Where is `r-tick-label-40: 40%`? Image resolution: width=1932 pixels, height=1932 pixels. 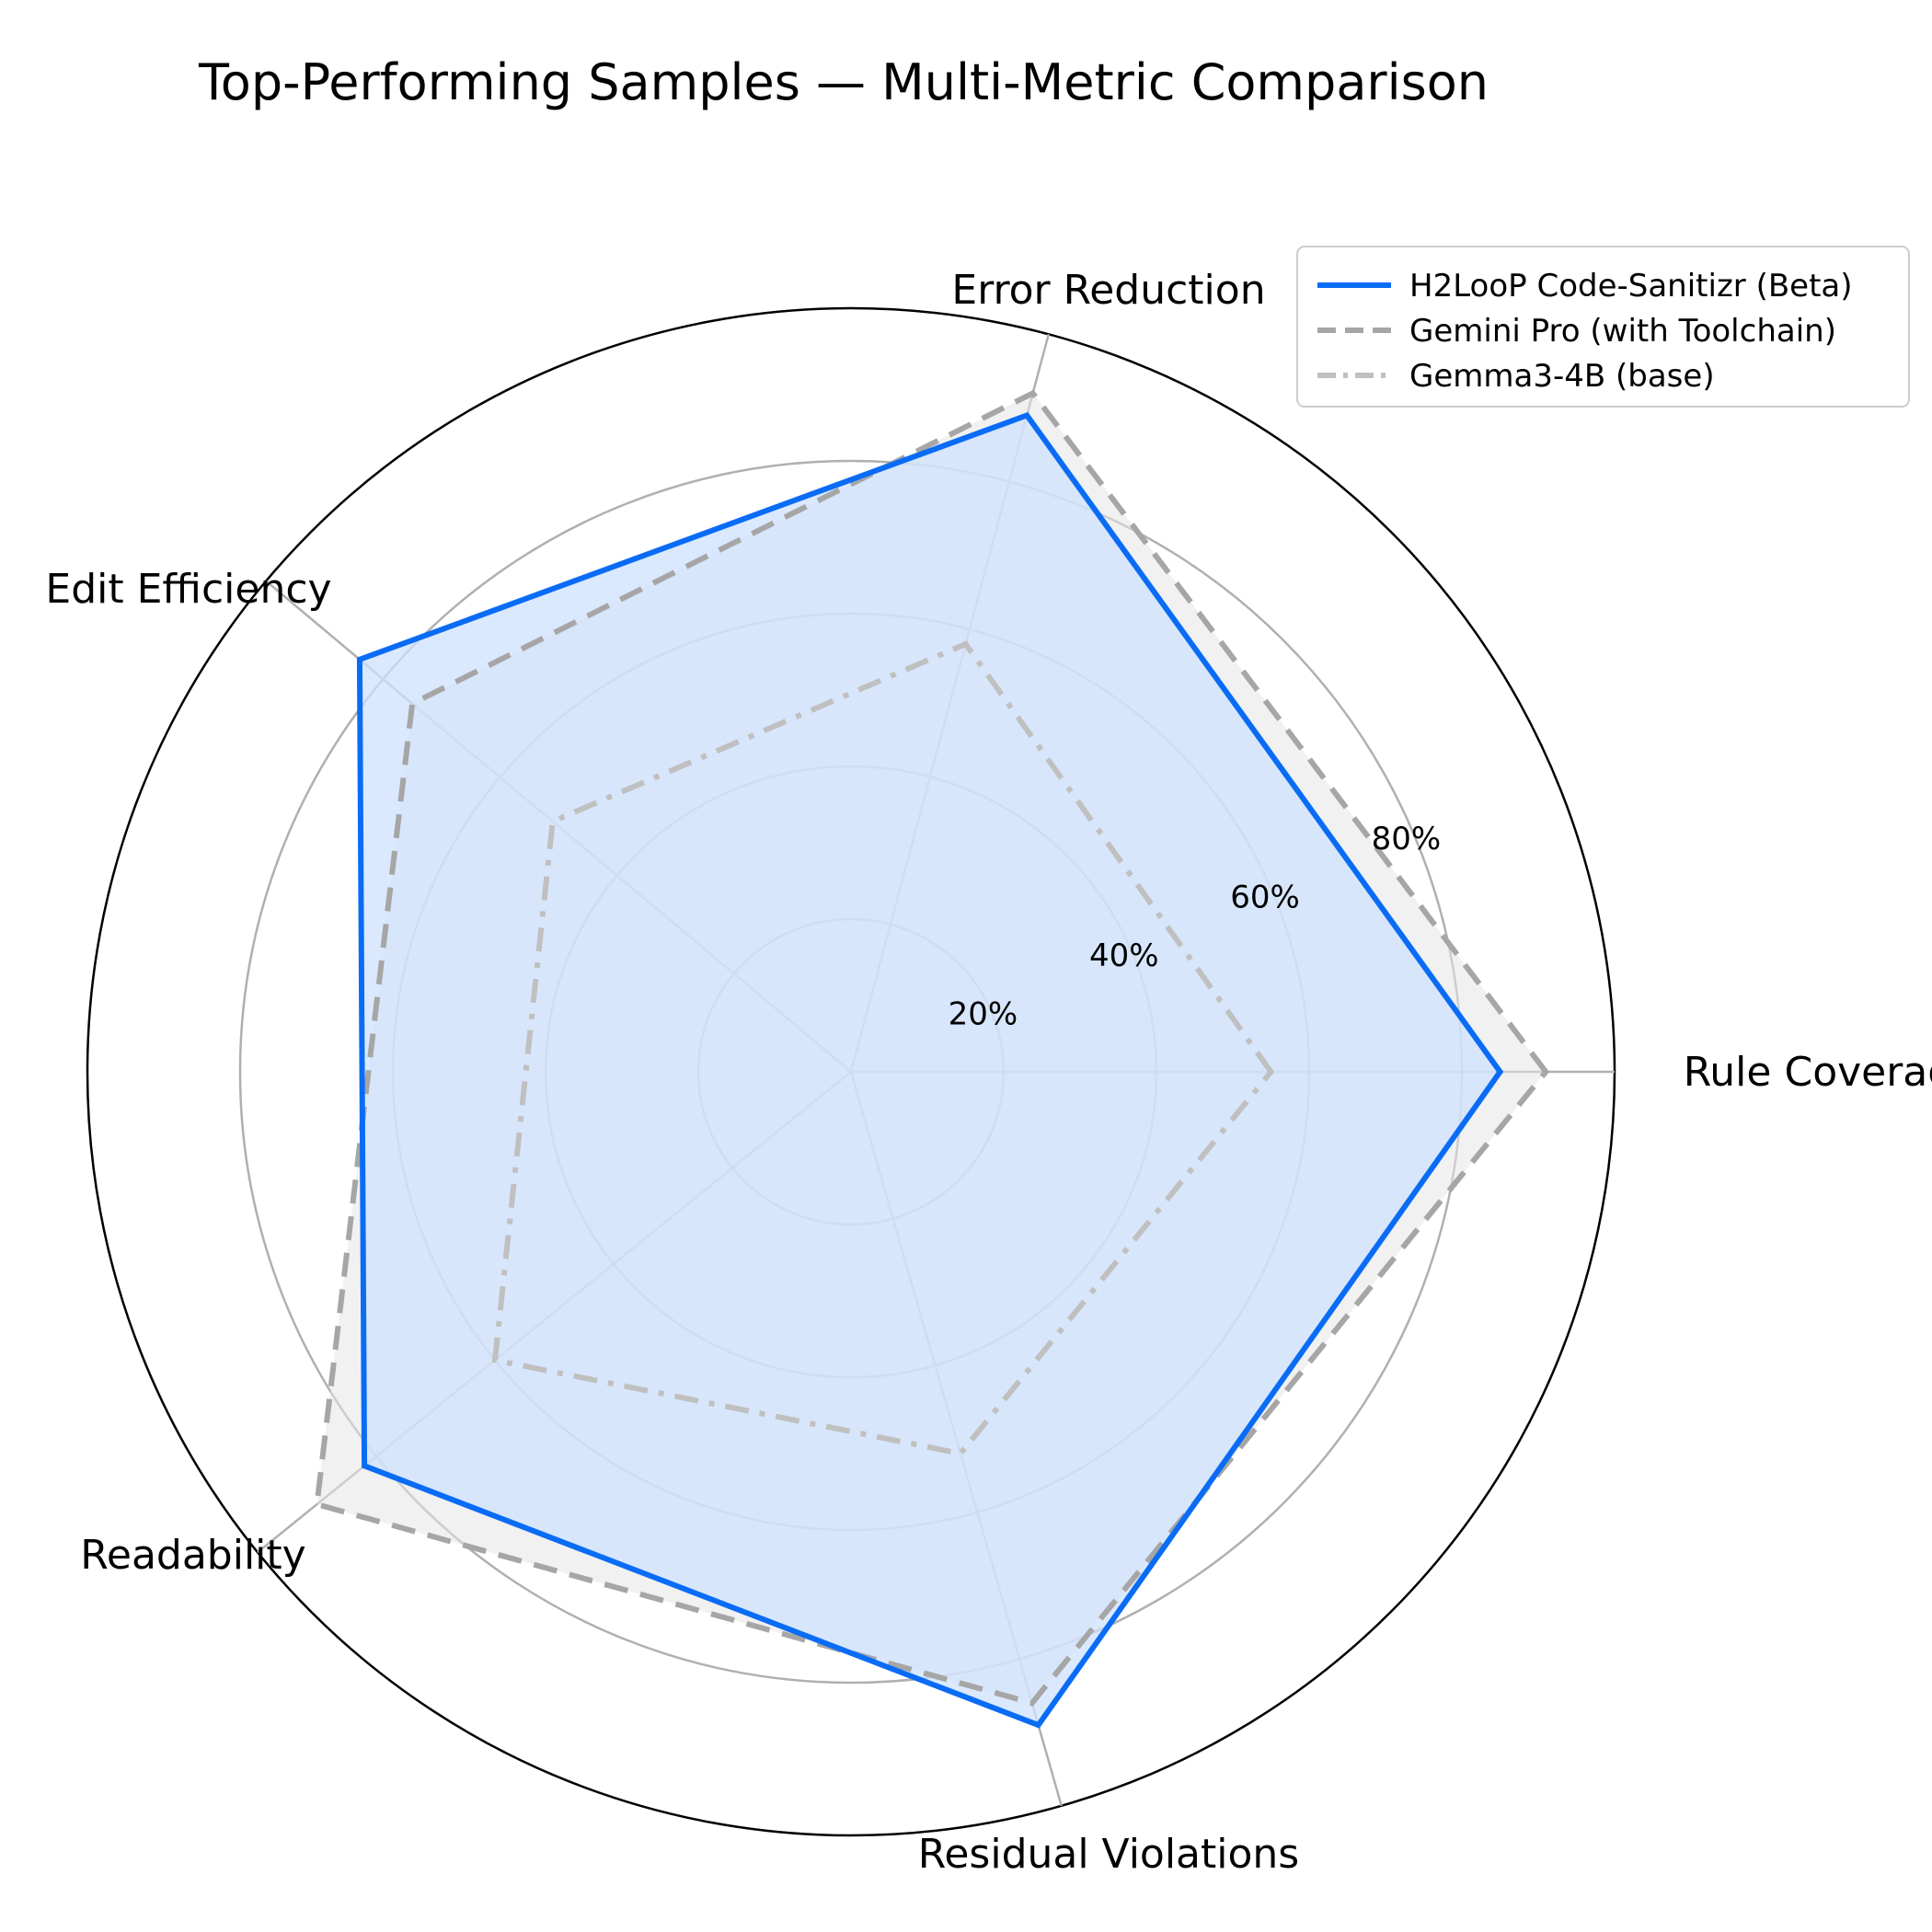
r-tick-label-40: 40% is located at coordinates (1124, 955).